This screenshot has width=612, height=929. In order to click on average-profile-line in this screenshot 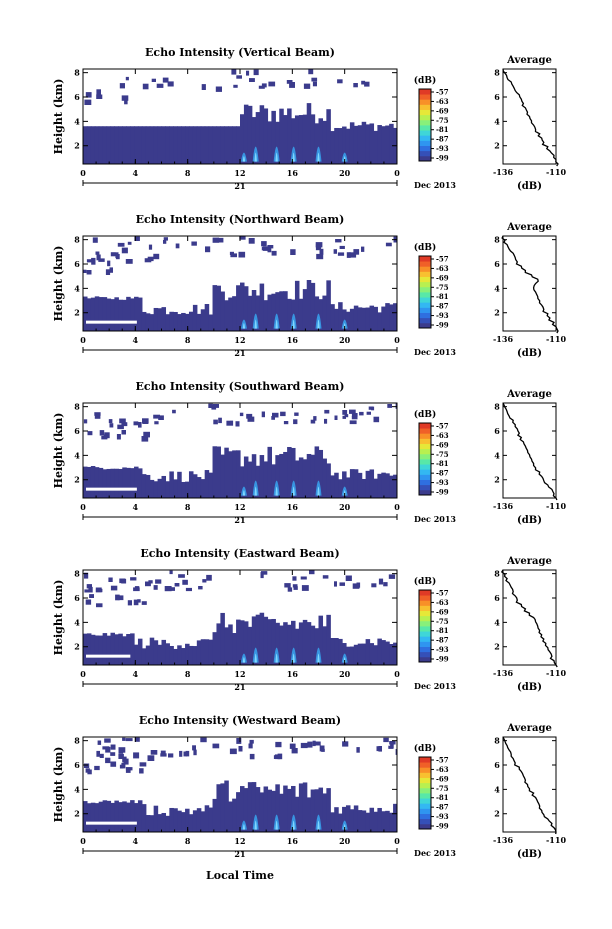, I will do `click(530, 451)`.